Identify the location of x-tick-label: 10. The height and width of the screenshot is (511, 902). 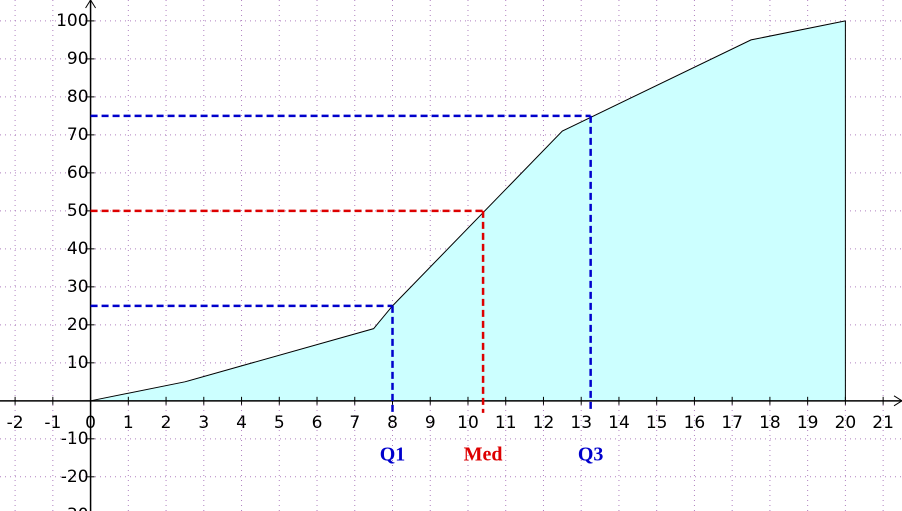
(468, 423).